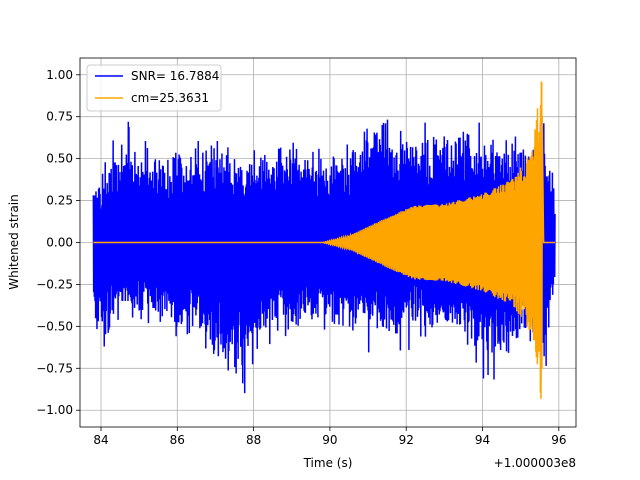 The height and width of the screenshot is (480, 640). I want to click on x-axis: 84 86 88 90 92 94 96, so click(329, 437).